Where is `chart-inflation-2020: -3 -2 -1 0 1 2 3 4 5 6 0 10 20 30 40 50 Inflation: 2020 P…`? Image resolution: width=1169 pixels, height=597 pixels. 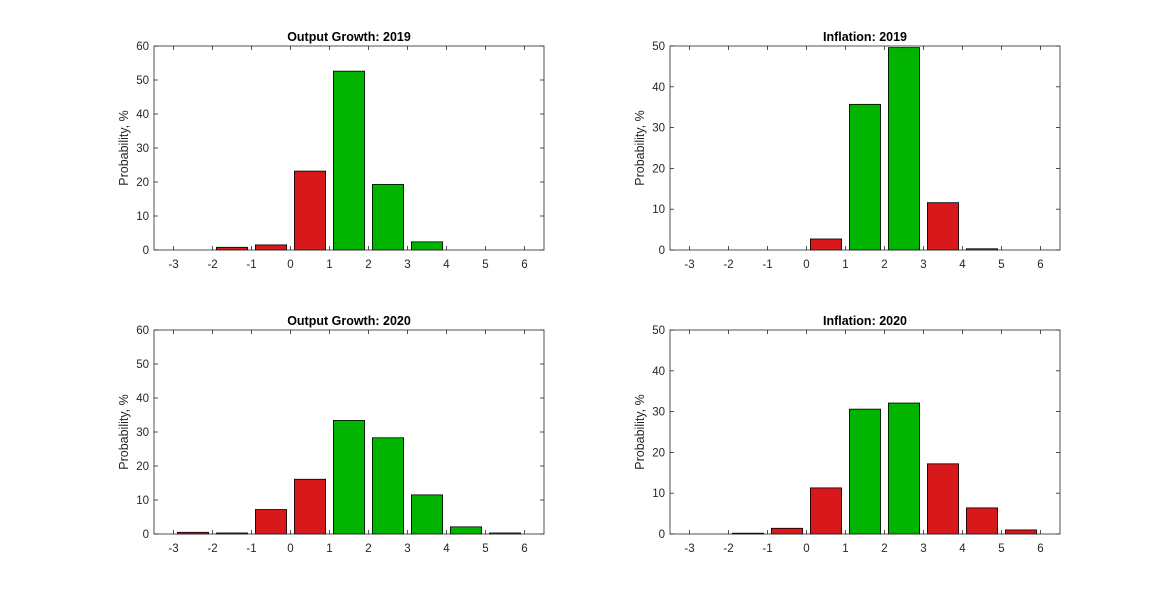 chart-inflation-2020: -3 -2 -1 0 1 2 3 4 5 6 0 10 20 30 40 50 Inflation: 2020 P… is located at coordinates (847, 434).